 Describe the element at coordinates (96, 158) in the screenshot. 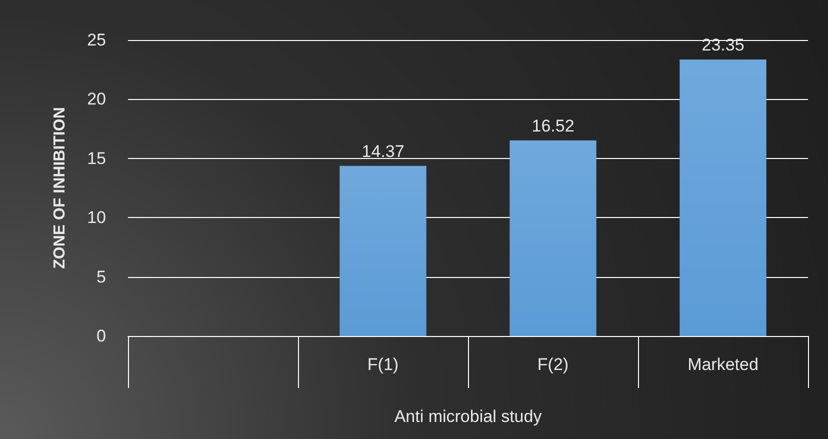

I see `y-tick-label: 15` at that location.